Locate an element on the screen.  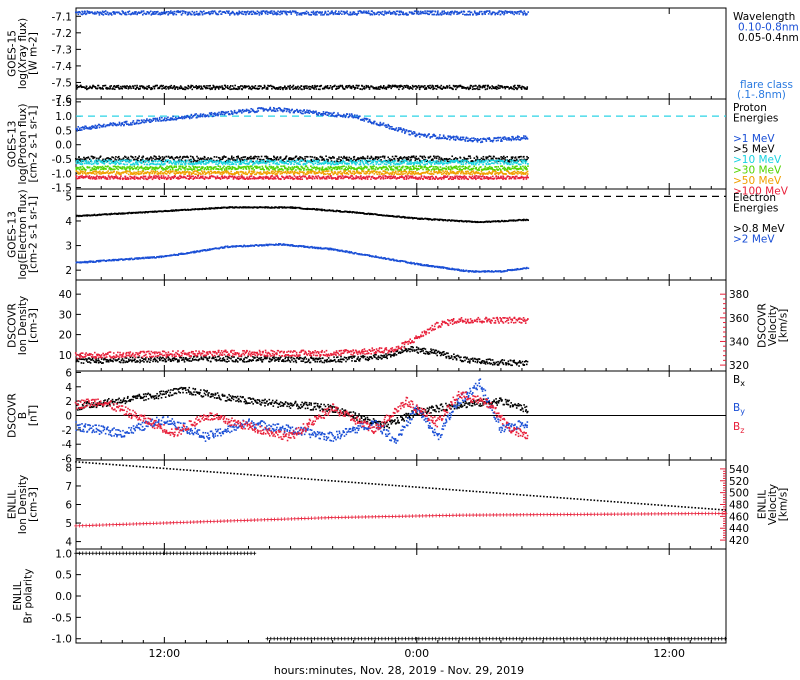
y-tick-label: -1.5 is located at coordinates (62, 189).